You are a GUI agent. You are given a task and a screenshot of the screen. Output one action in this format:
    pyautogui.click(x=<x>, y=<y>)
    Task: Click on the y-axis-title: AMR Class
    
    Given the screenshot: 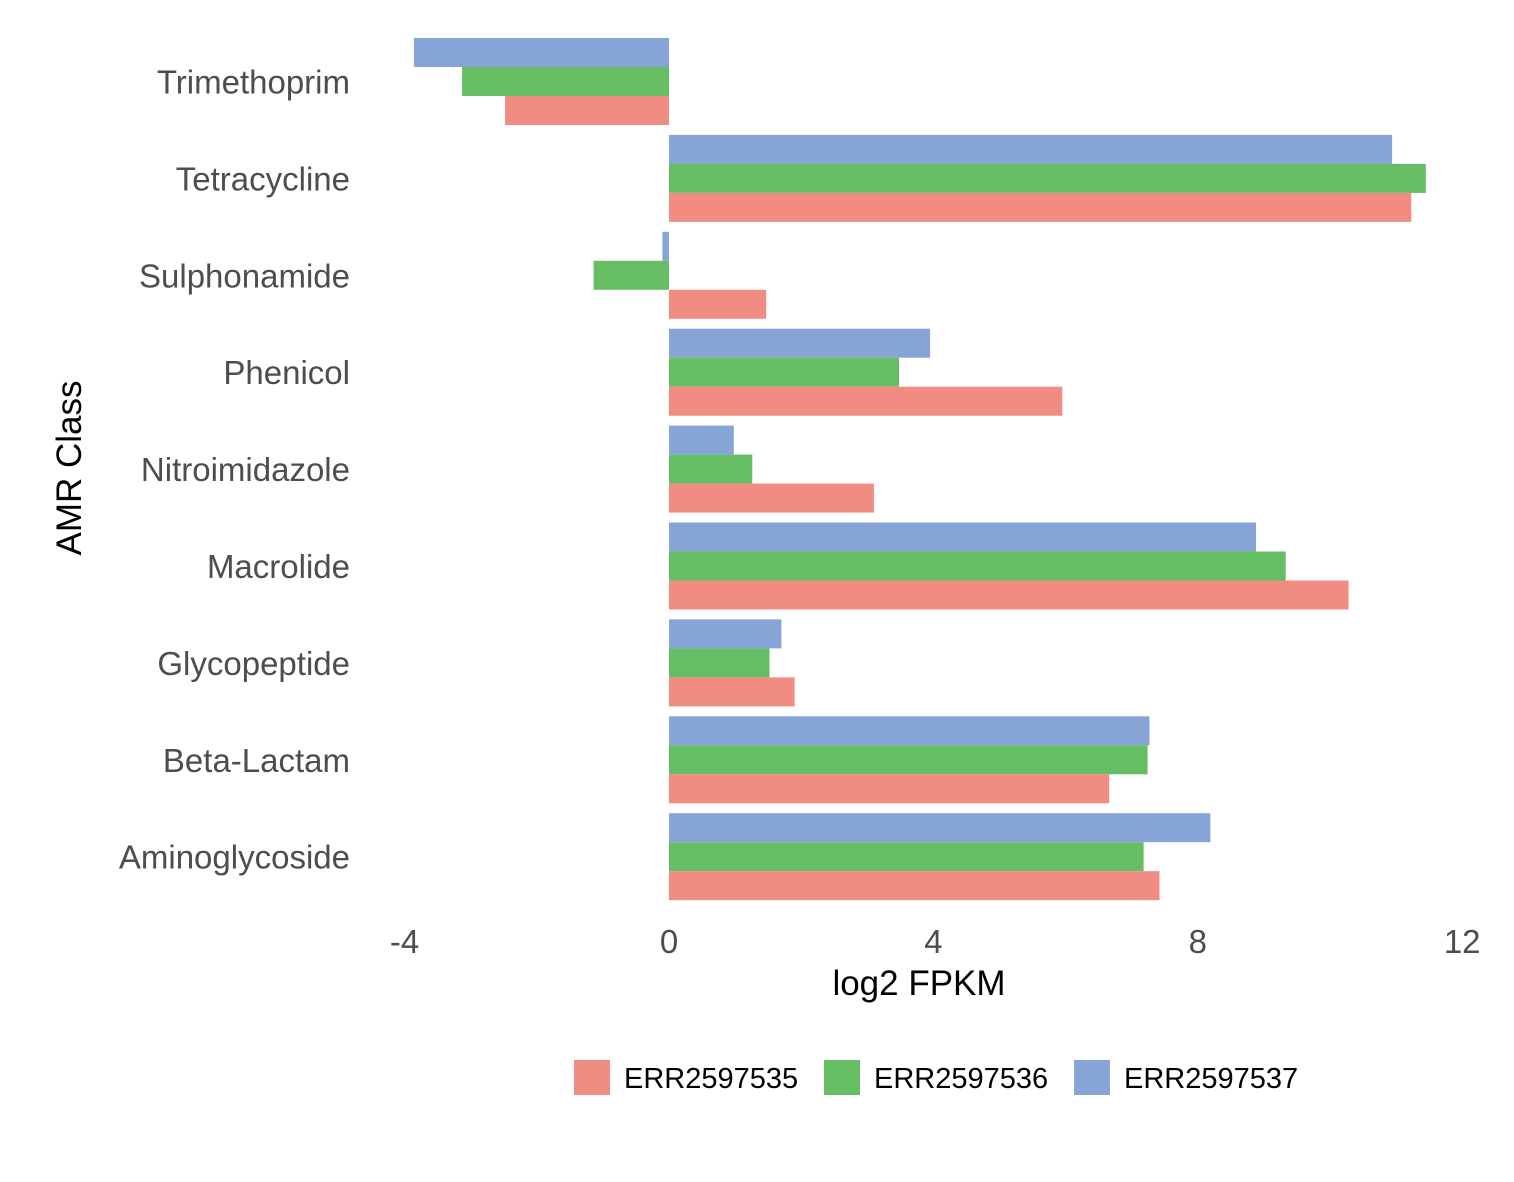 What is the action you would take?
    pyautogui.click(x=69, y=467)
    